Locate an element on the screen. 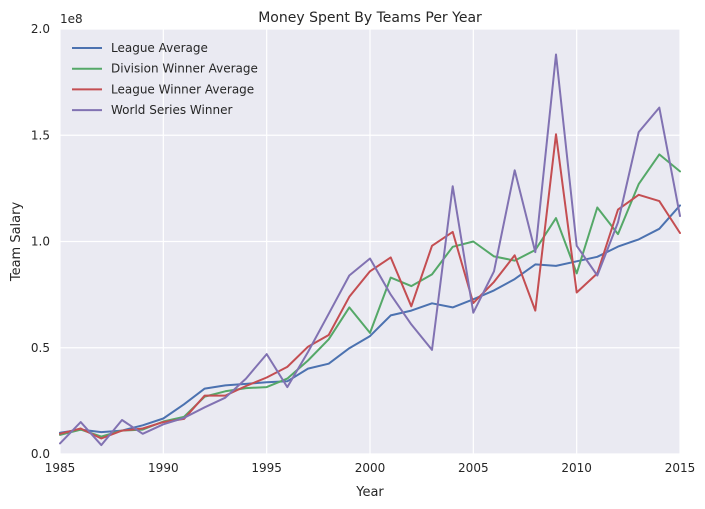 This screenshot has width=705, height=509. y-tick-label: 1.0 is located at coordinates (40, 242).